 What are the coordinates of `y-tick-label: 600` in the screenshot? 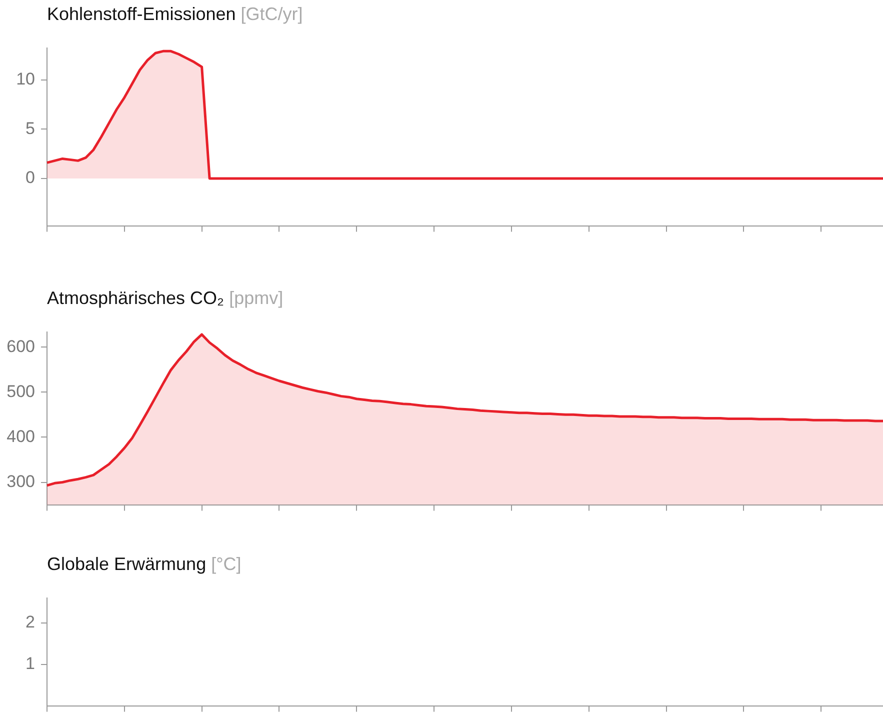 It's located at (20, 346).